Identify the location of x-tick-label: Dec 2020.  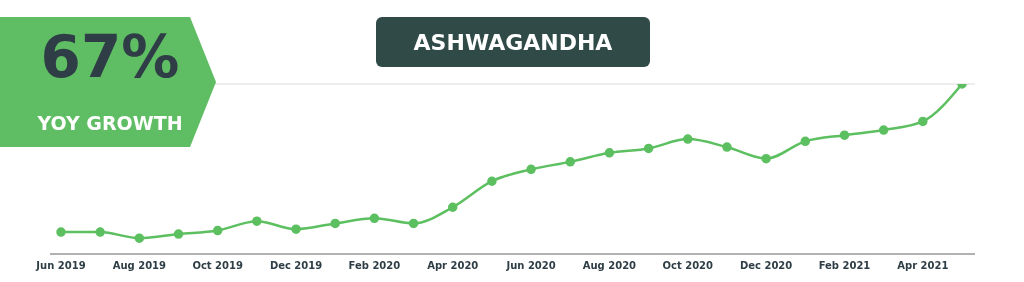
(766, 266).